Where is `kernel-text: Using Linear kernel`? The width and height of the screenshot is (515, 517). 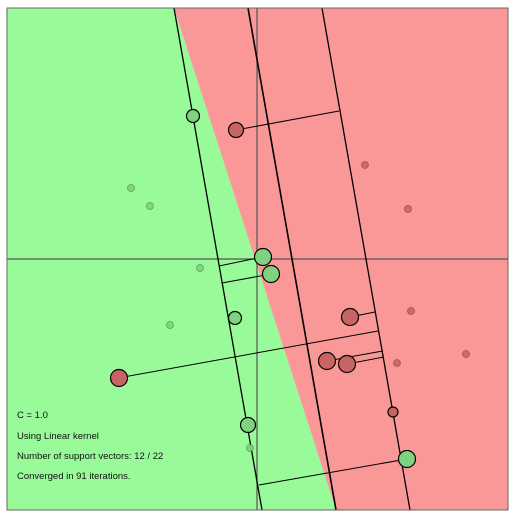 kernel-text: Using Linear kernel is located at coordinates (58, 436).